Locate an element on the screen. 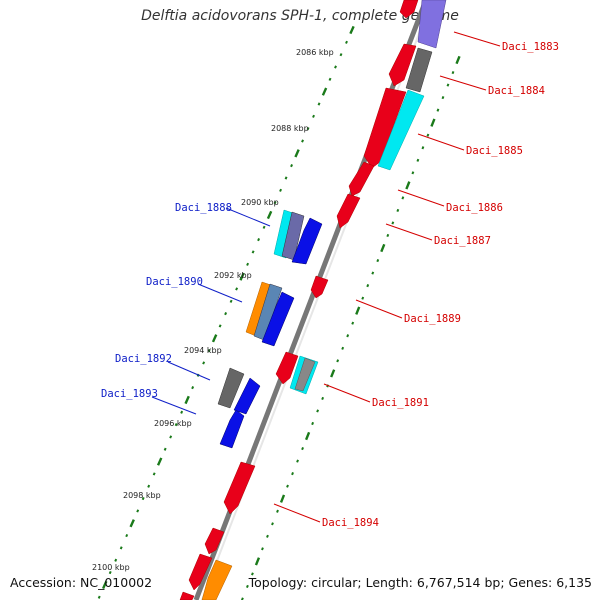  label-daci-1893: Daci_1893 is located at coordinates (129, 394).